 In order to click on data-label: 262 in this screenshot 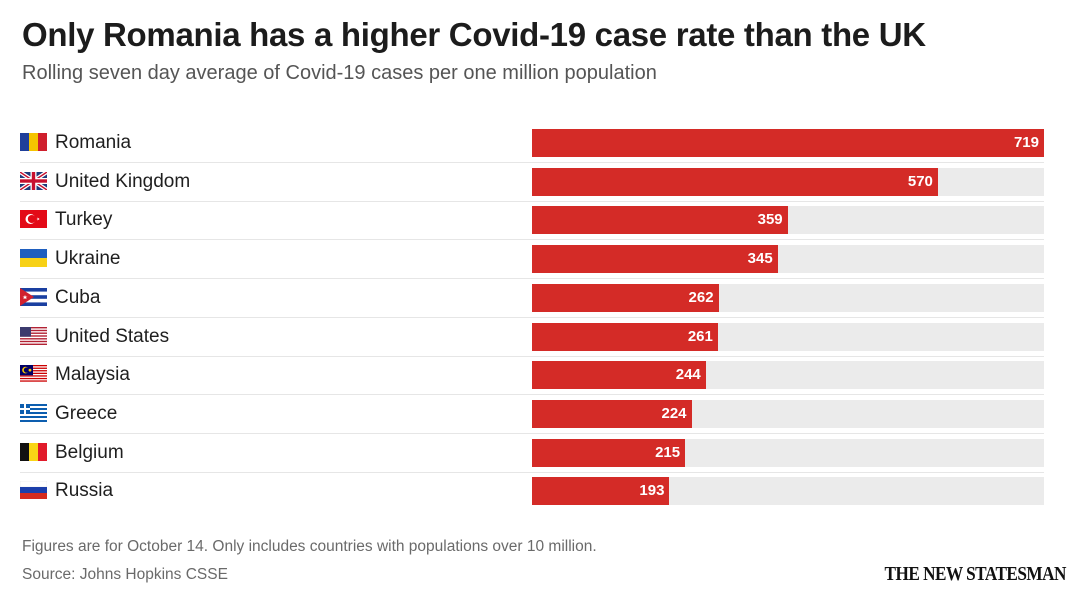, I will do `click(701, 297)`.